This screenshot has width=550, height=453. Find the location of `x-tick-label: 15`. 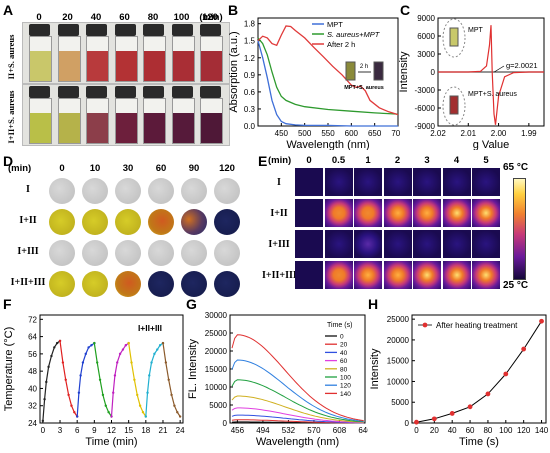

x-tick-label: 15 is located at coordinates (128, 430).